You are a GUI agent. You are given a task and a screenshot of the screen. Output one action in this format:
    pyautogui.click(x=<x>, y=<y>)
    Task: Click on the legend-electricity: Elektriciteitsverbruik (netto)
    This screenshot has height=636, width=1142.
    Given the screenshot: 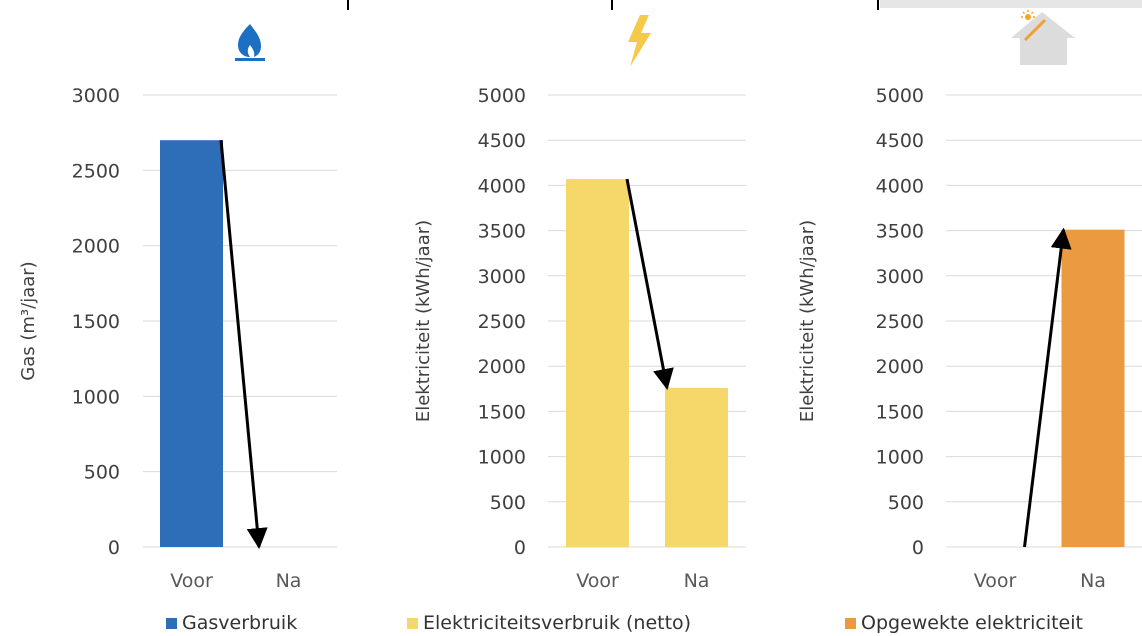 What is the action you would take?
    pyautogui.click(x=549, y=623)
    